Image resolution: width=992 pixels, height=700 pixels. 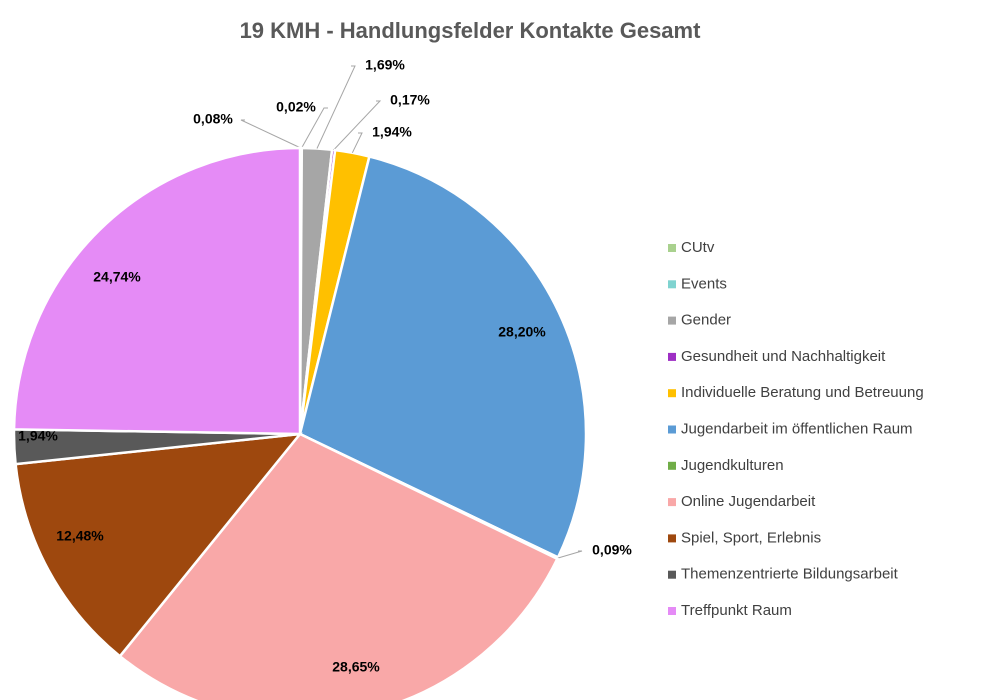 I want to click on legend-label: Individuelle Beratung und Betreuung, so click(x=802, y=392).